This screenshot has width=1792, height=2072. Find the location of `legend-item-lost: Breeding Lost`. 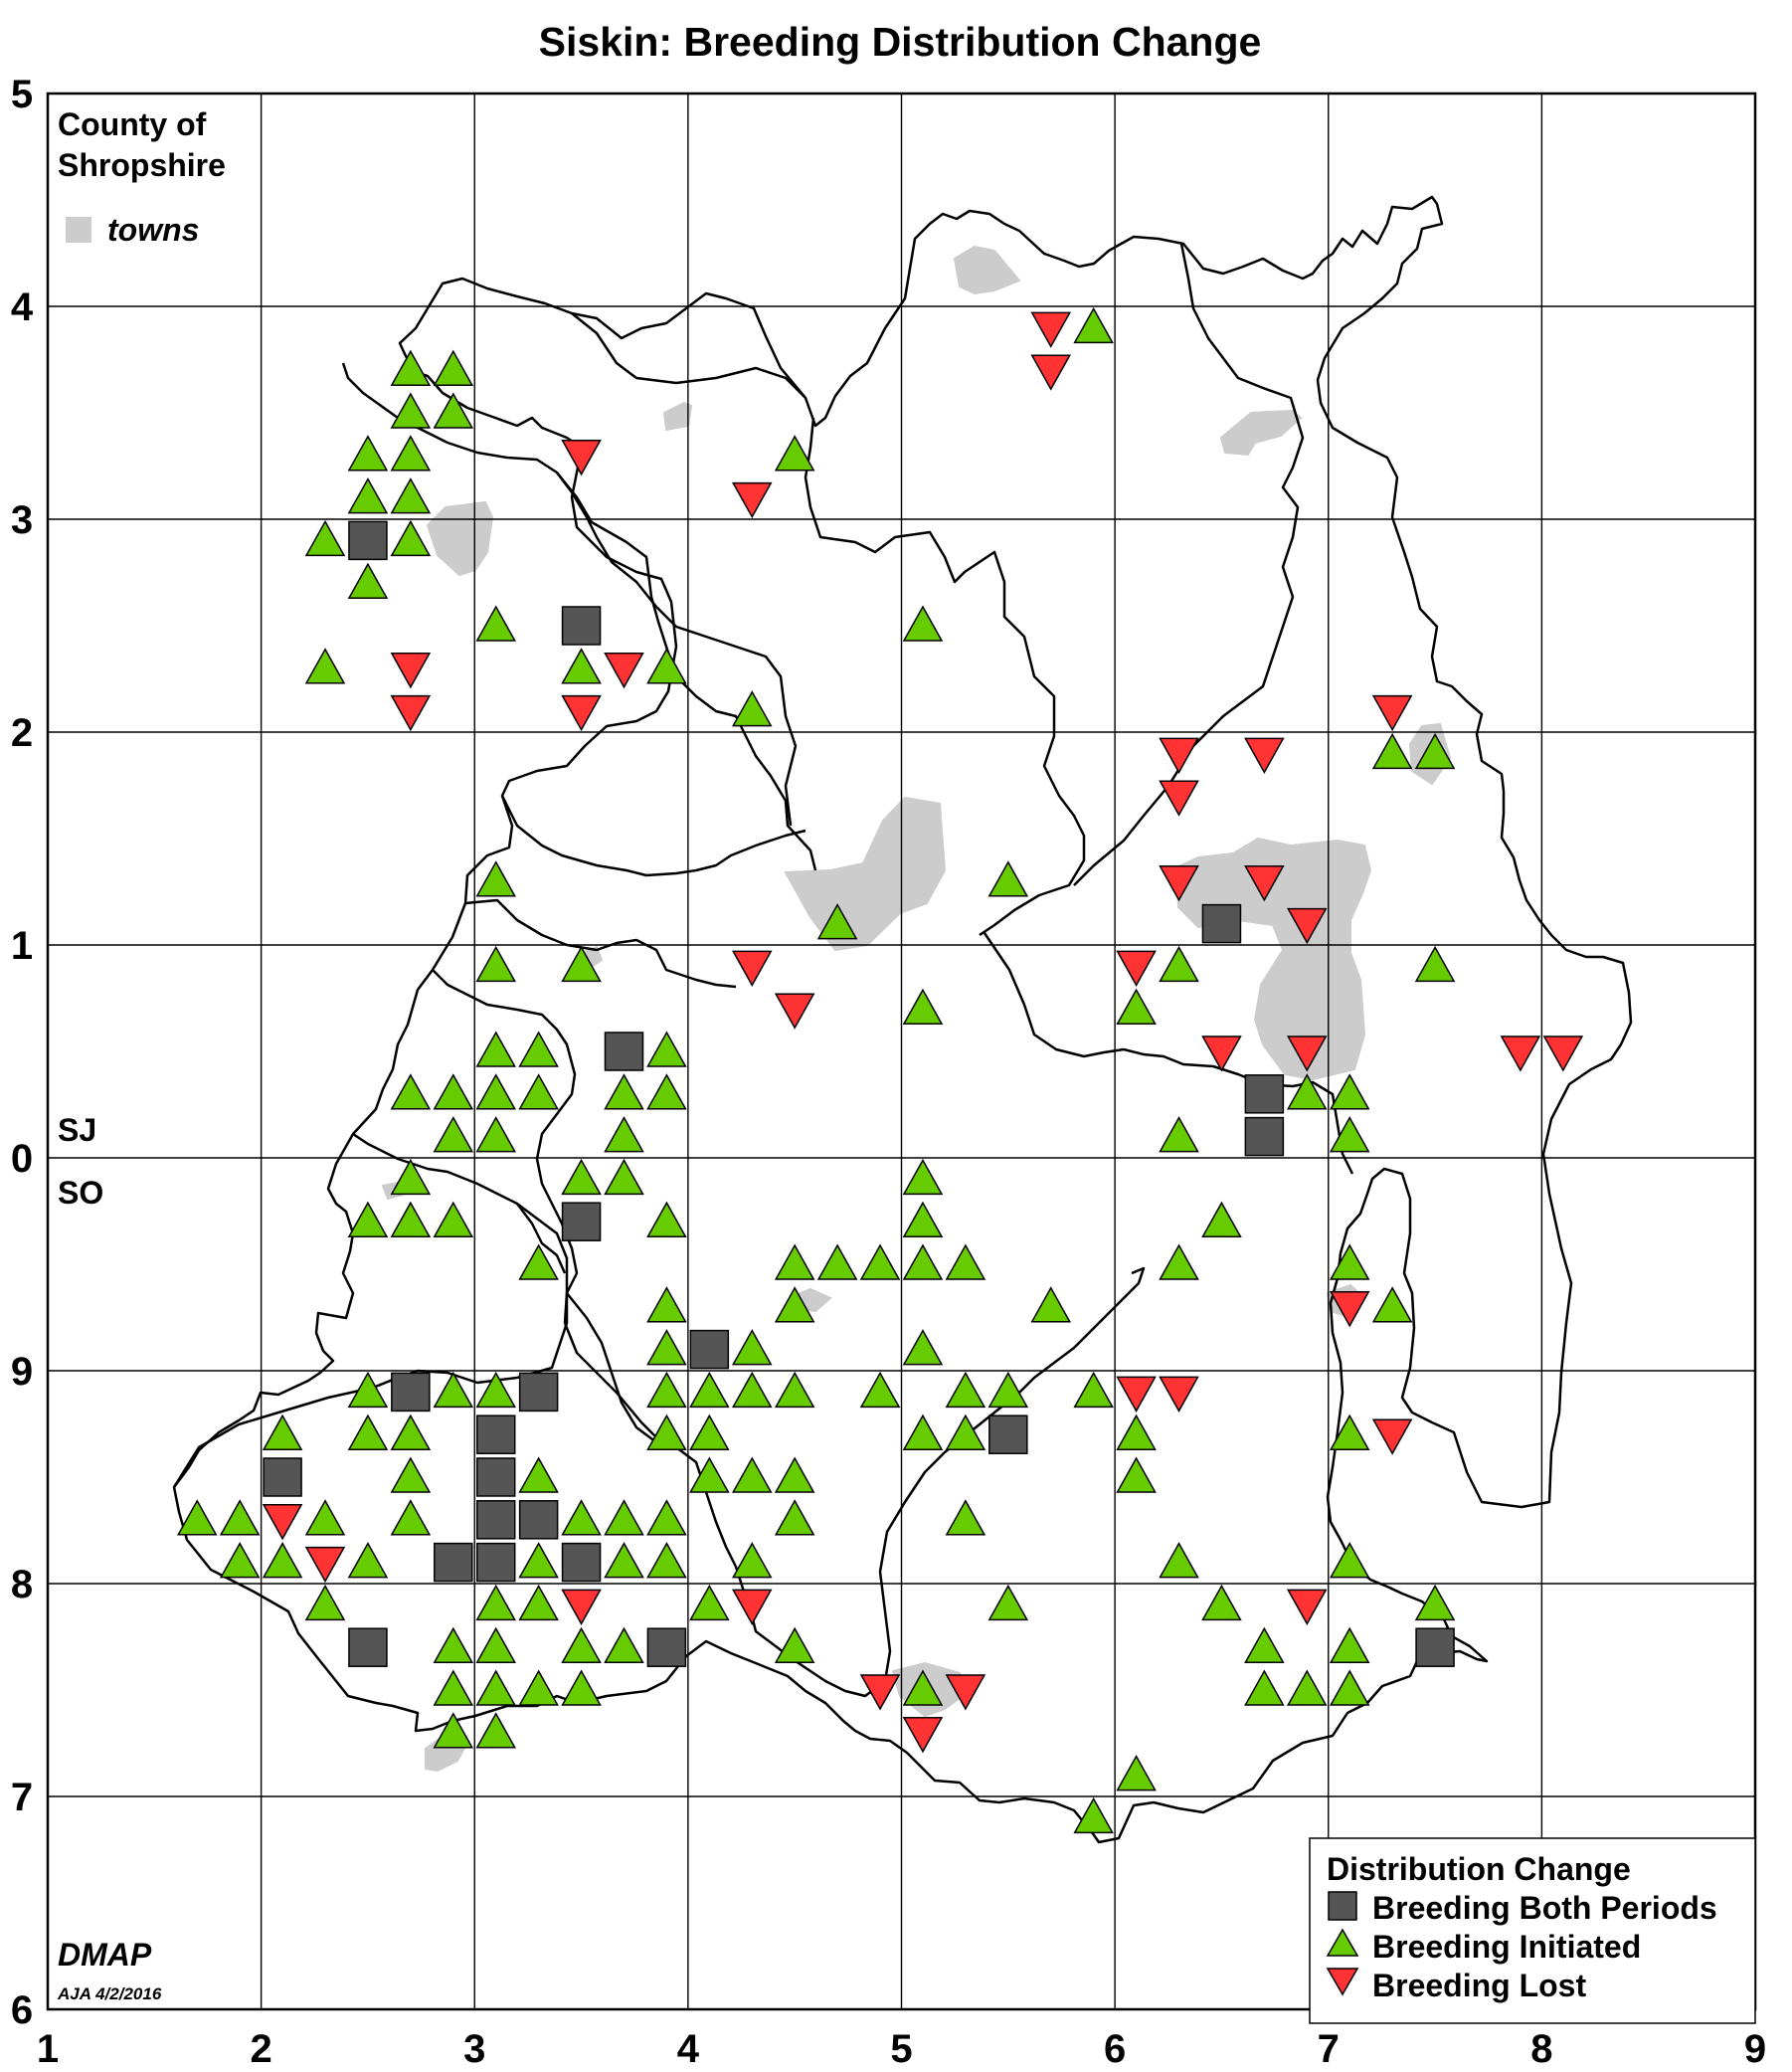

legend-item-lost: Breeding Lost is located at coordinates (1479, 1985).